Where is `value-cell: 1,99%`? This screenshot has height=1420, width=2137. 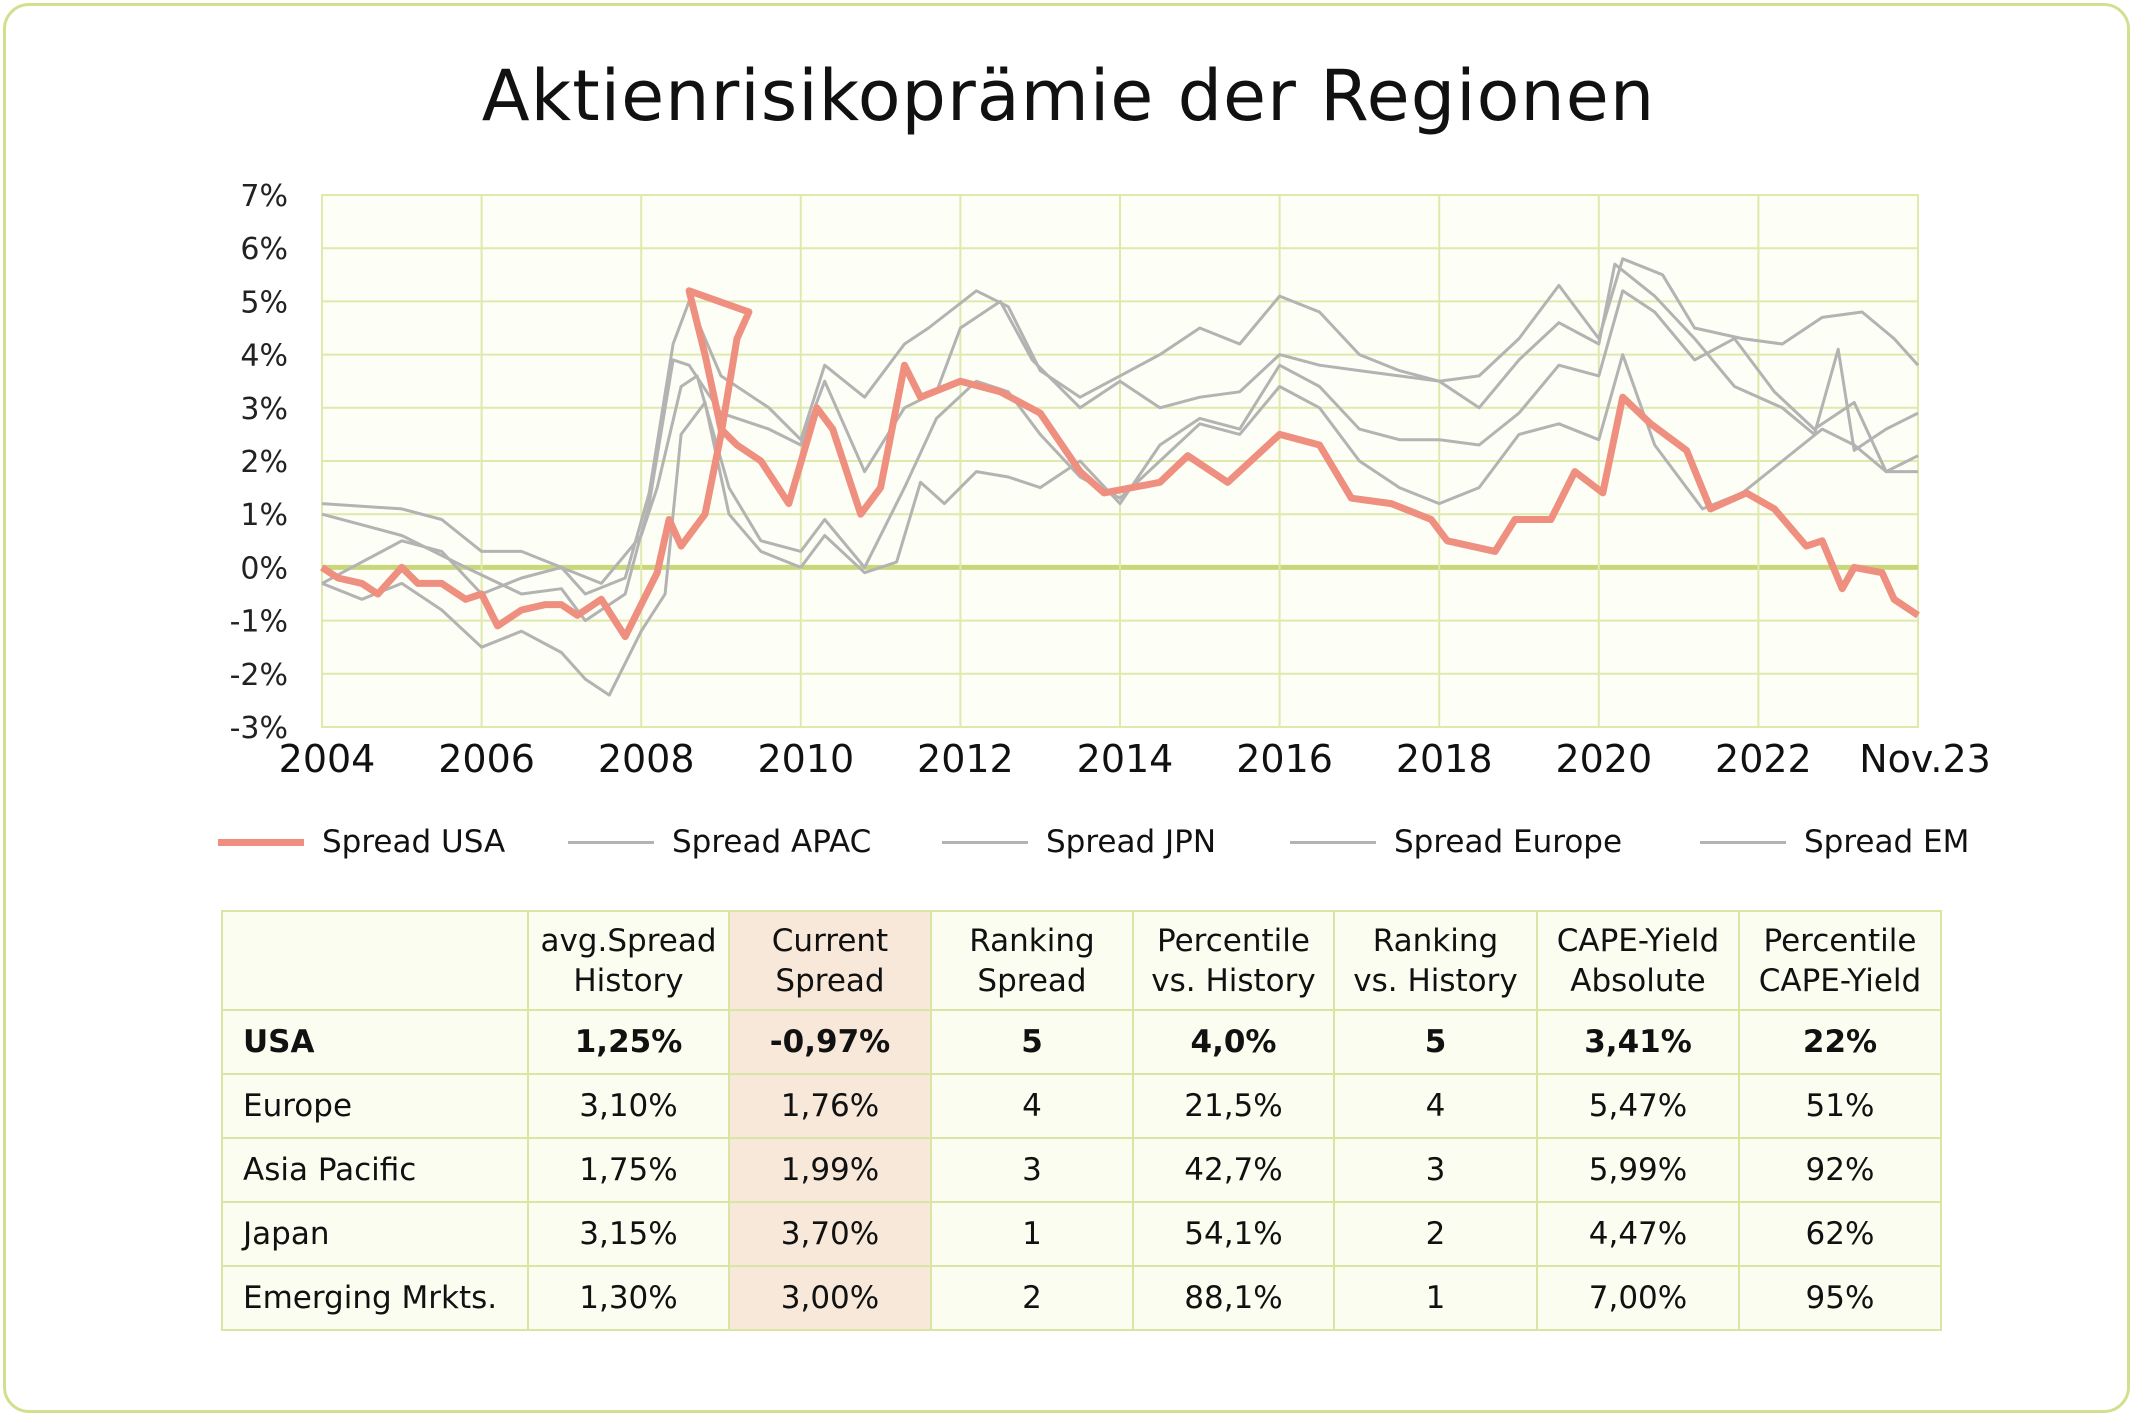 value-cell: 1,99% is located at coordinates (830, 1170).